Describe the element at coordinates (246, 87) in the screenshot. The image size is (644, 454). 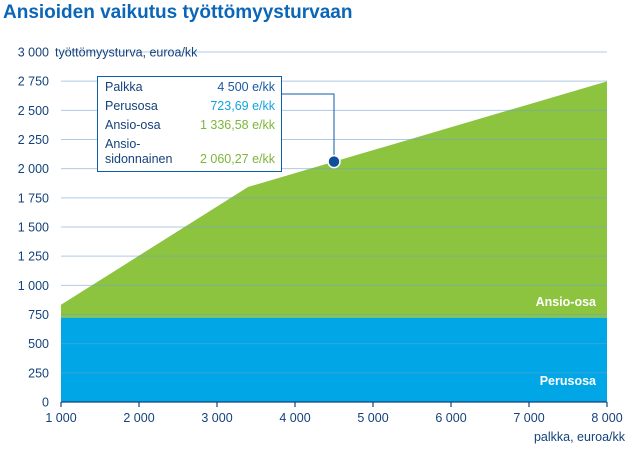
I see `callout-row-value: 4 500 e/kk` at that location.